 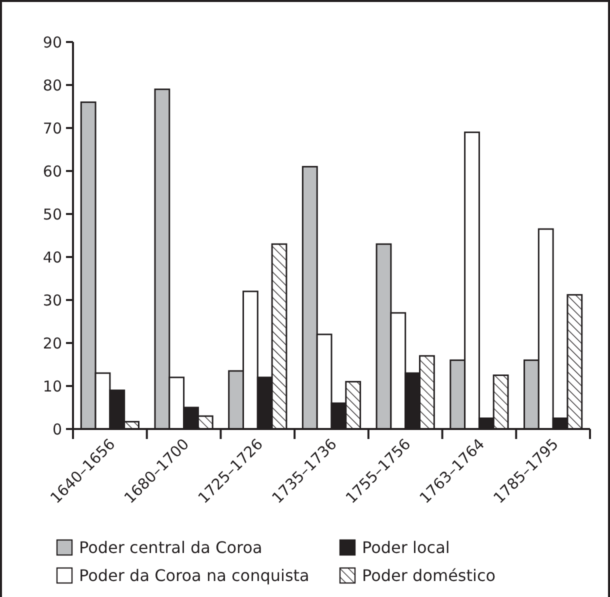 What do you see at coordinates (52, 171) in the screenshot?
I see `y-tick-label: 60` at bounding box center [52, 171].